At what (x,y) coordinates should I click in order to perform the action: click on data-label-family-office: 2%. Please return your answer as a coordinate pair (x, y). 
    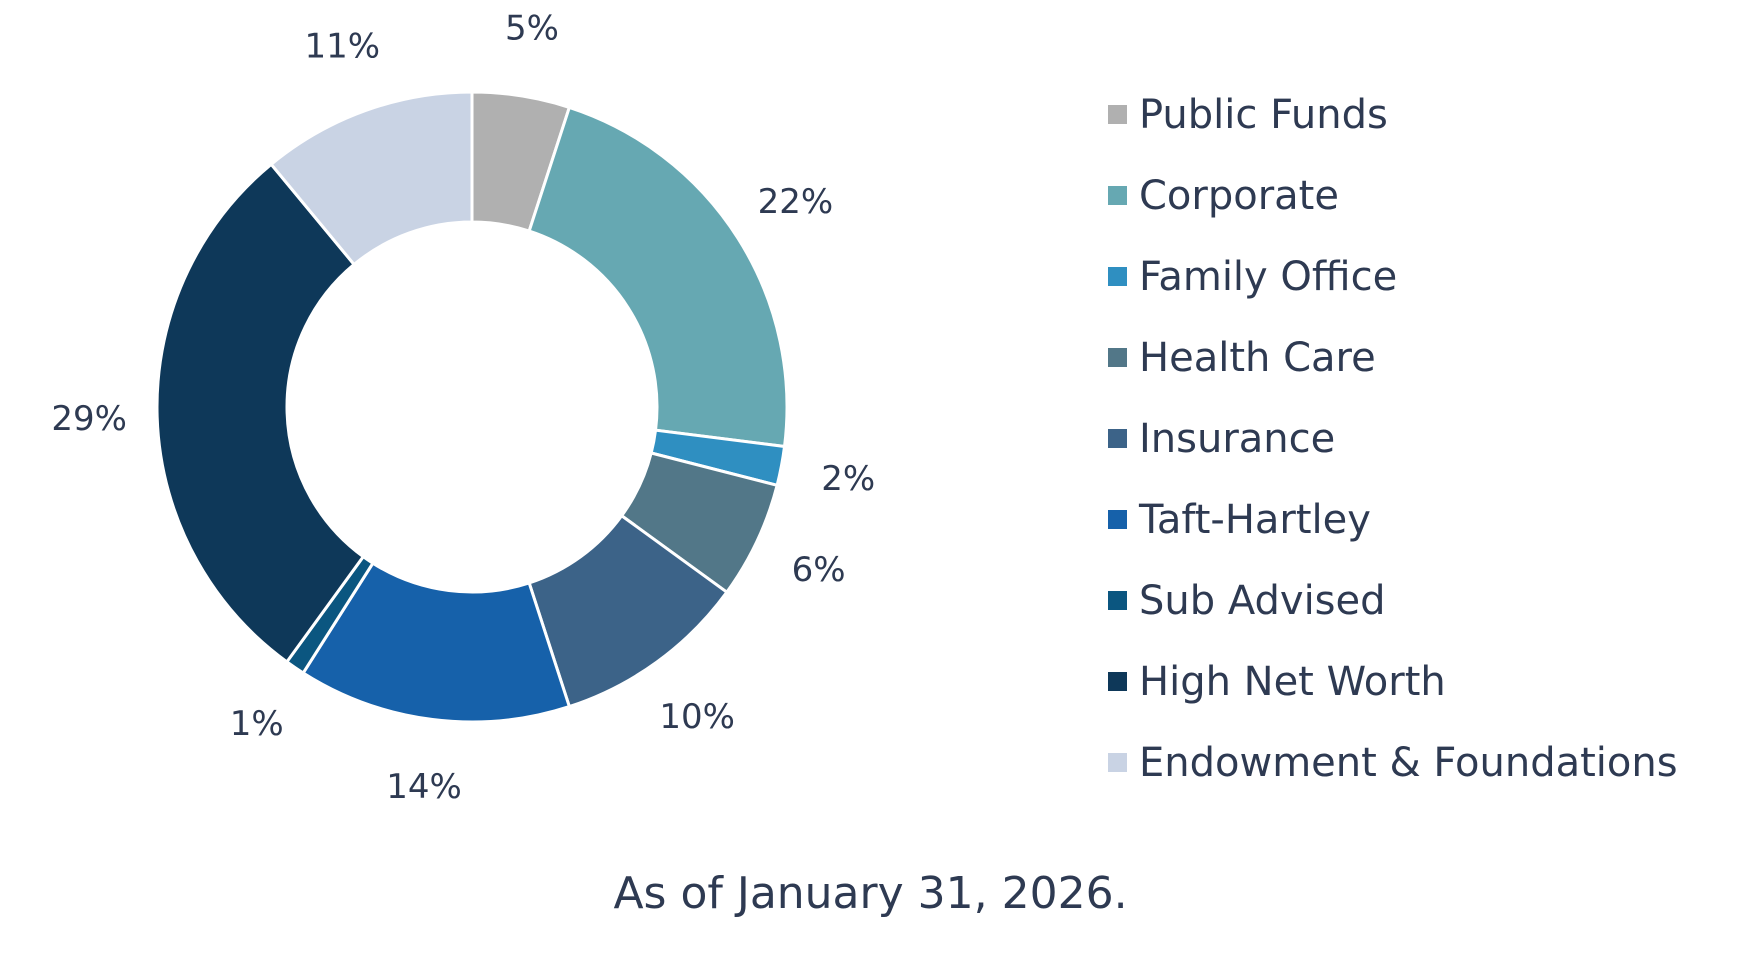
    Looking at the image, I should click on (848, 479).